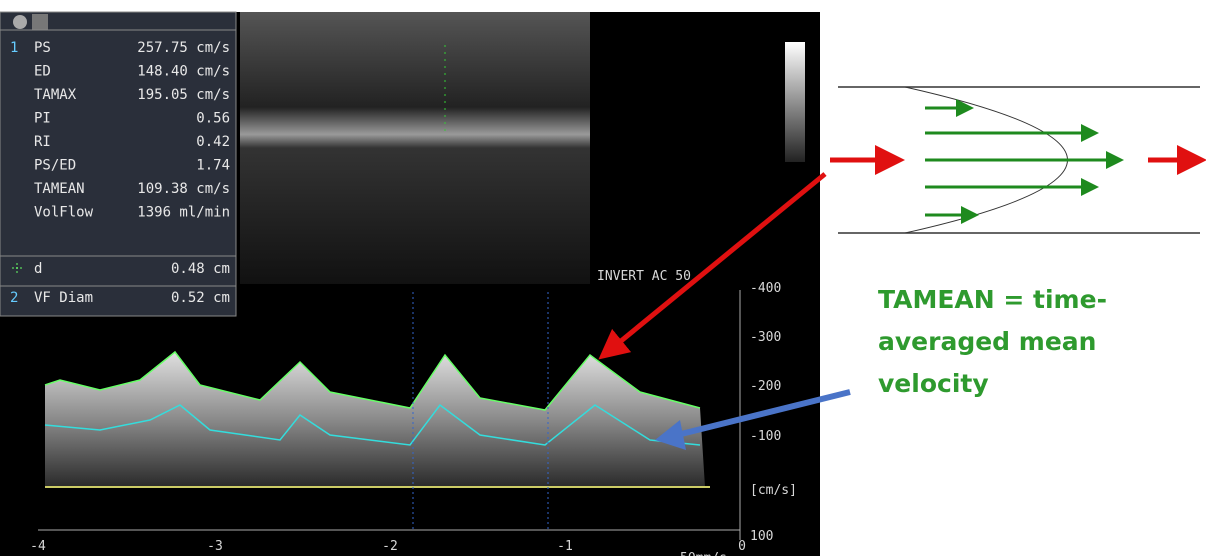 This screenshot has width=1206, height=556. Describe the element at coordinates (42, 119) in the screenshot. I see `row-label: PI` at that location.